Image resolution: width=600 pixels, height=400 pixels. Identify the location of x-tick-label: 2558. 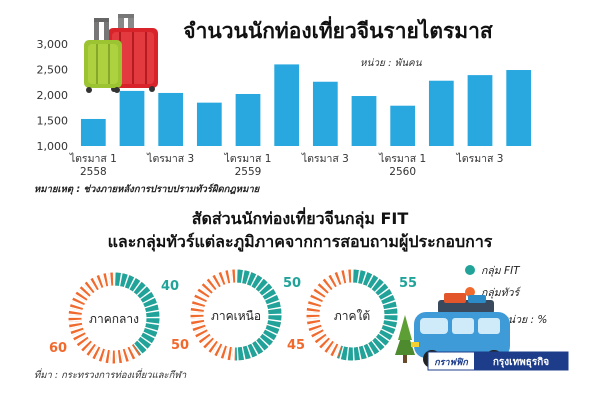
(93, 172).